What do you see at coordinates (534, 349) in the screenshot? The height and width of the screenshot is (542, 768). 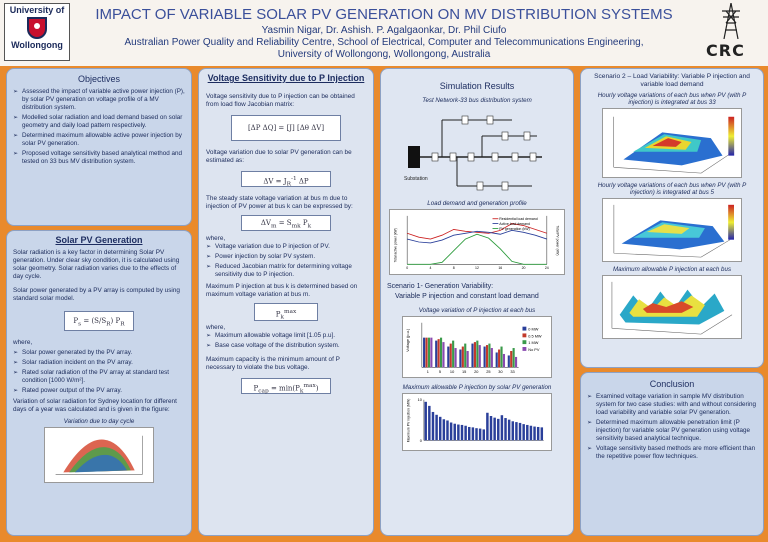 I see `legend-label: No PV` at bounding box center [534, 349].